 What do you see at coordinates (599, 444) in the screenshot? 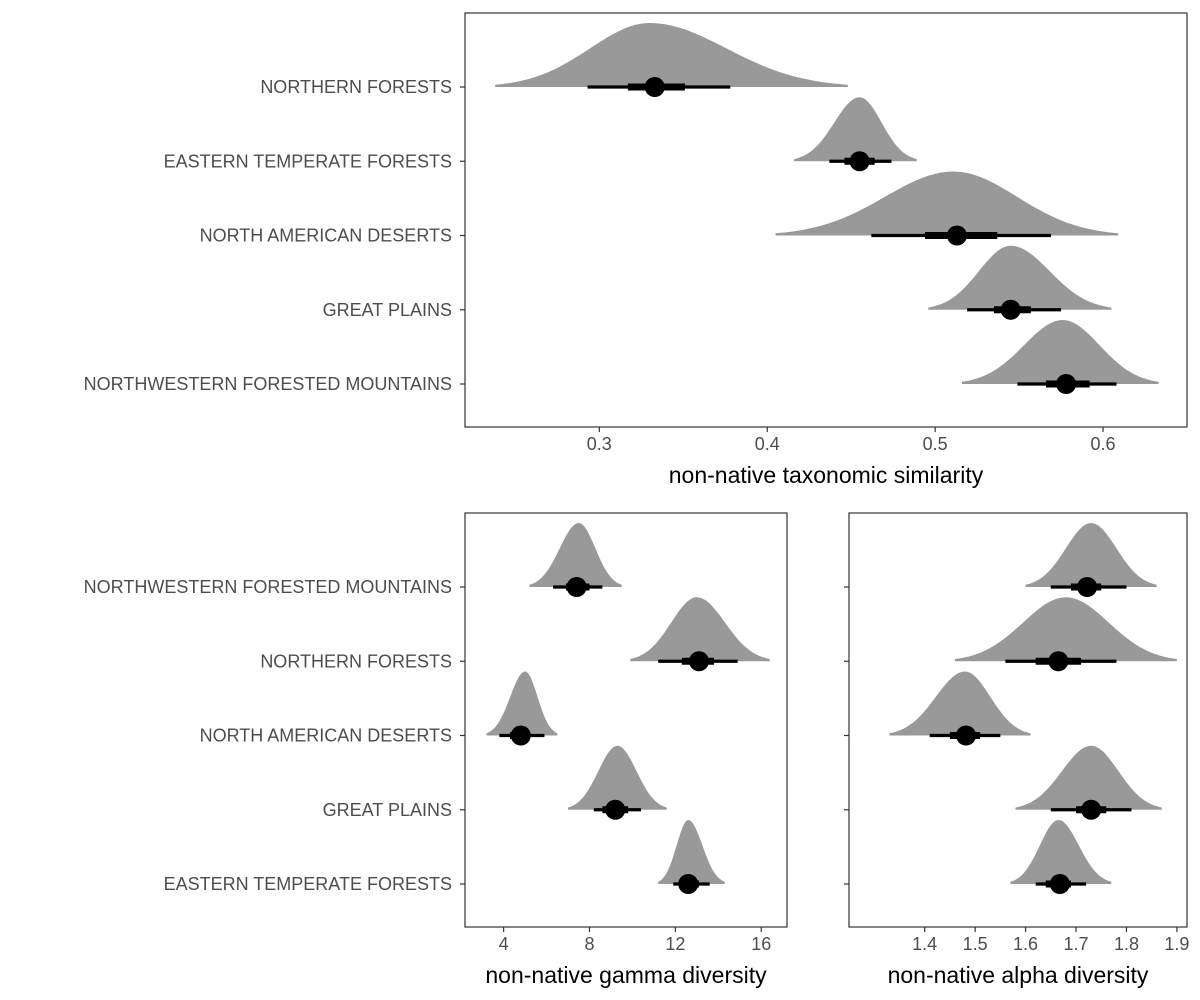
I see `x-tick-label: 0.3` at bounding box center [599, 444].